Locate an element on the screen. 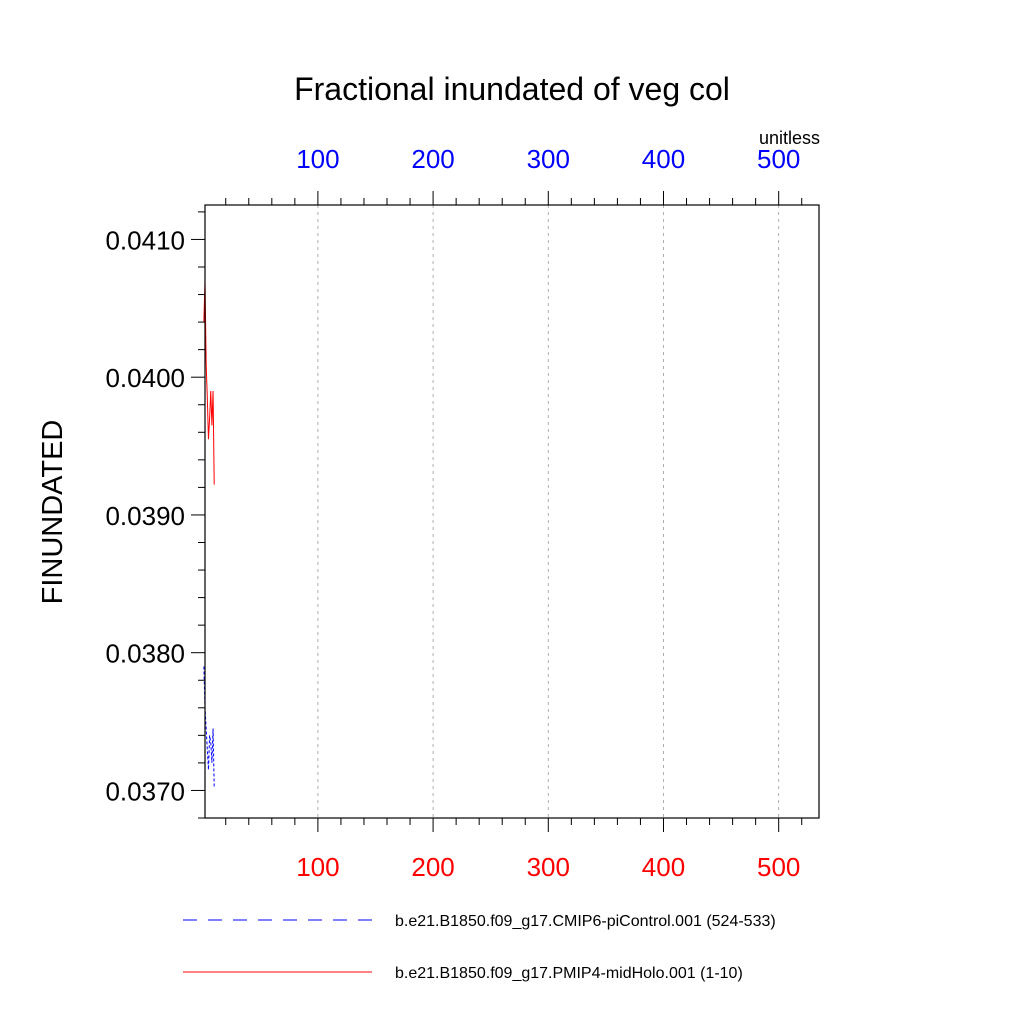  units-label: unitless is located at coordinates (789, 138).